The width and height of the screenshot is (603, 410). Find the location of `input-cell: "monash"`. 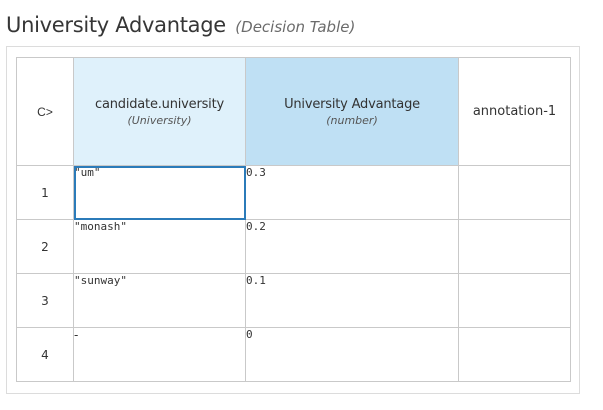

input-cell: "monash" is located at coordinates (159, 246).